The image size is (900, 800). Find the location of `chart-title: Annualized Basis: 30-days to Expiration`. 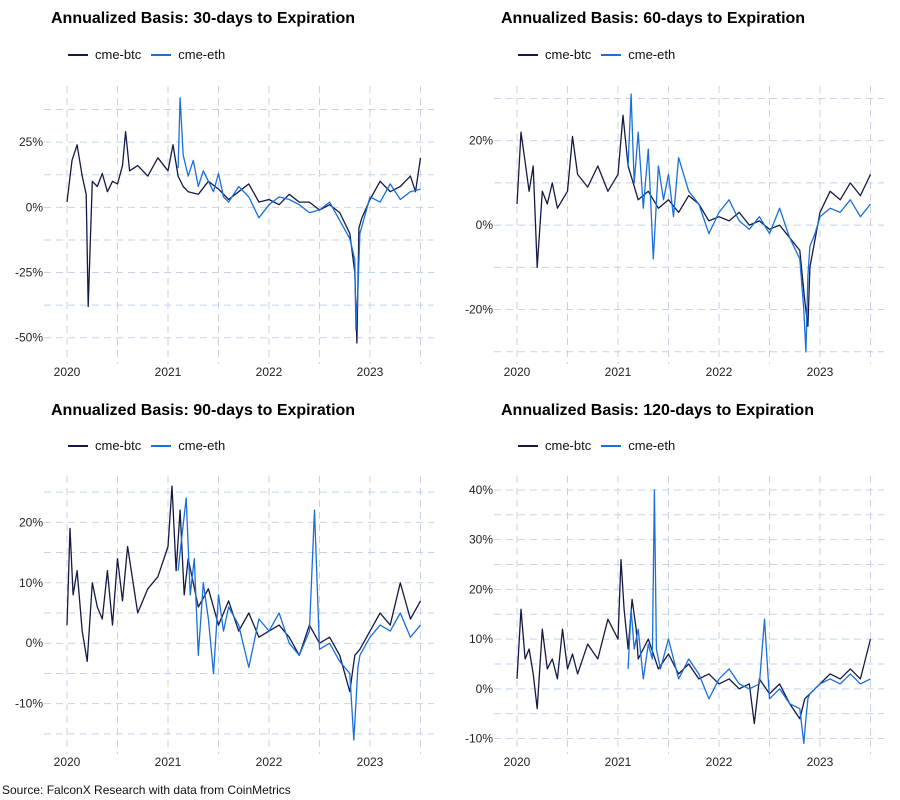

chart-title: Annualized Basis: 30-days to Expiration is located at coordinates (203, 18).